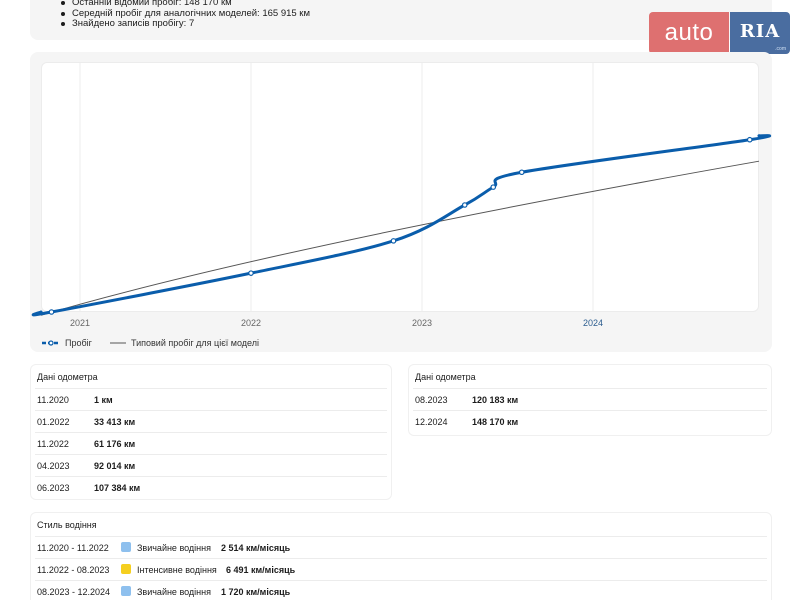 This screenshot has width=800, height=600. What do you see at coordinates (53, 466) in the screenshot?
I see `odometer-date: 04.2023` at bounding box center [53, 466].